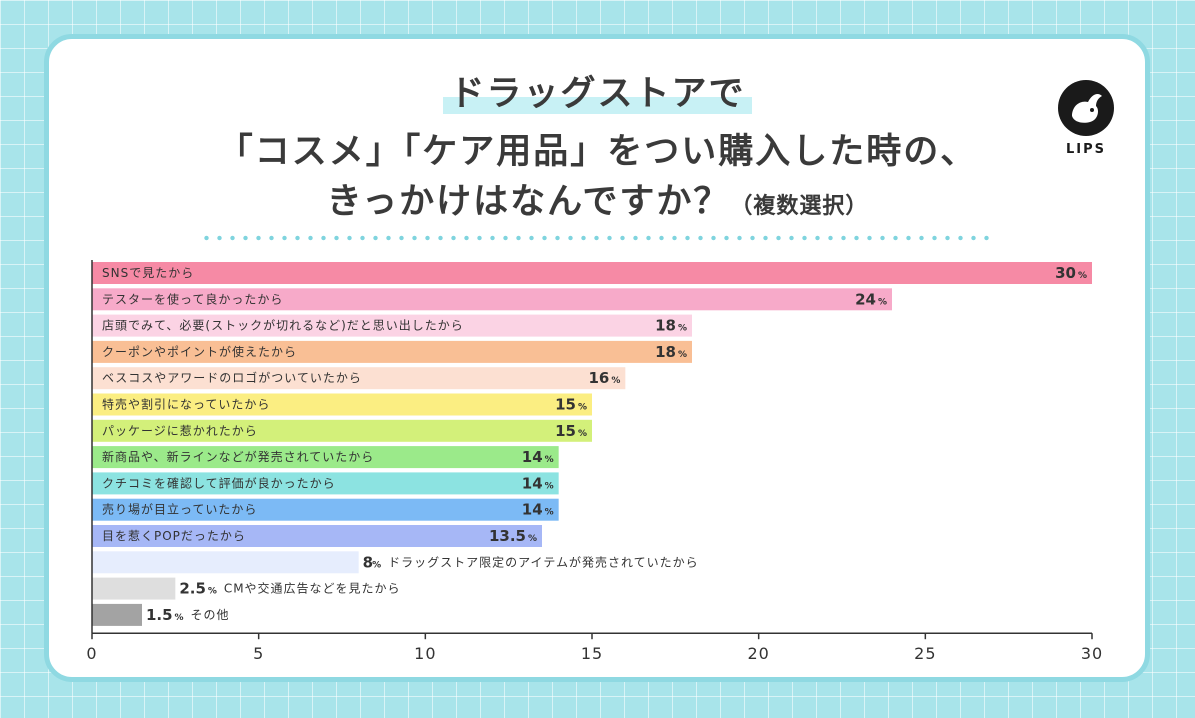 The height and width of the screenshot is (718, 1195). What do you see at coordinates (543, 561) in the screenshot?
I see `category-label: ドラッグストア限定のアイテムが発売されていたから` at bounding box center [543, 561].